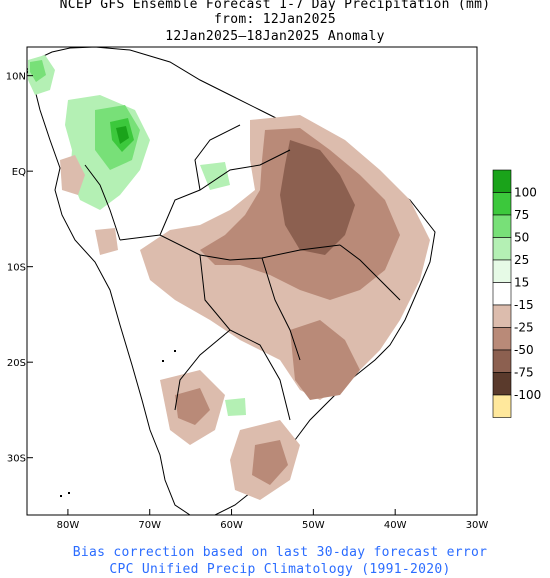 The width and height of the screenshot is (550, 578). Describe the element at coordinates (16, 363) in the screenshot. I see `lat-tick-label: 20S` at that location.